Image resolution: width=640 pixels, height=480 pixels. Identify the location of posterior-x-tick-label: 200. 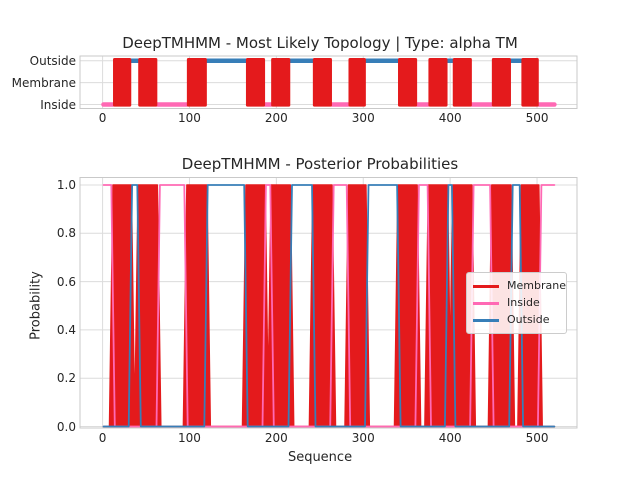
(276, 438).